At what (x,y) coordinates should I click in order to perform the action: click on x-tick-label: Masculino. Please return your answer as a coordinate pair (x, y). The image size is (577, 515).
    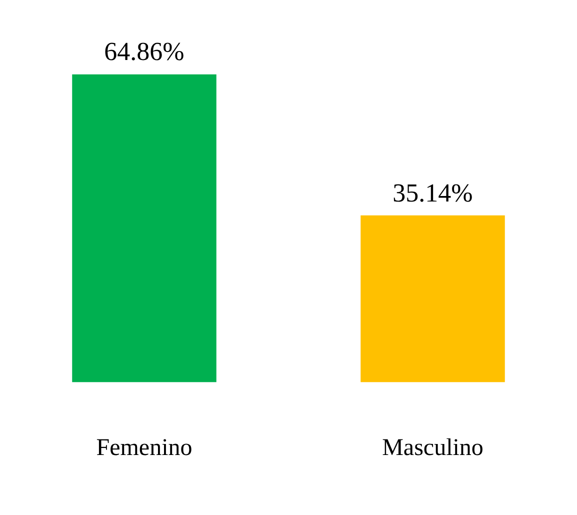
    Looking at the image, I should click on (433, 447).